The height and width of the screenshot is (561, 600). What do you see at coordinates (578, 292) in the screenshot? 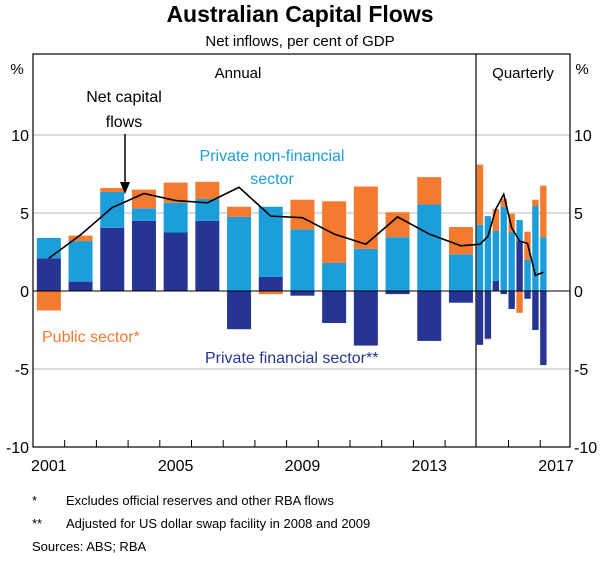
I see `y-tick-label-right: 0` at bounding box center [578, 292].